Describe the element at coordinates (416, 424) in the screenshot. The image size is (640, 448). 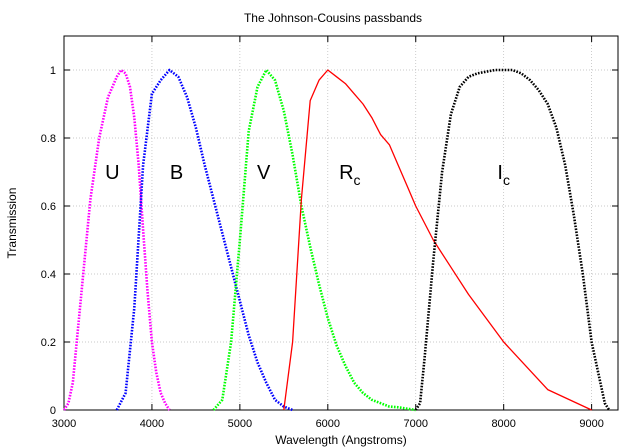
I see `x-tick-label: 7000` at that location.